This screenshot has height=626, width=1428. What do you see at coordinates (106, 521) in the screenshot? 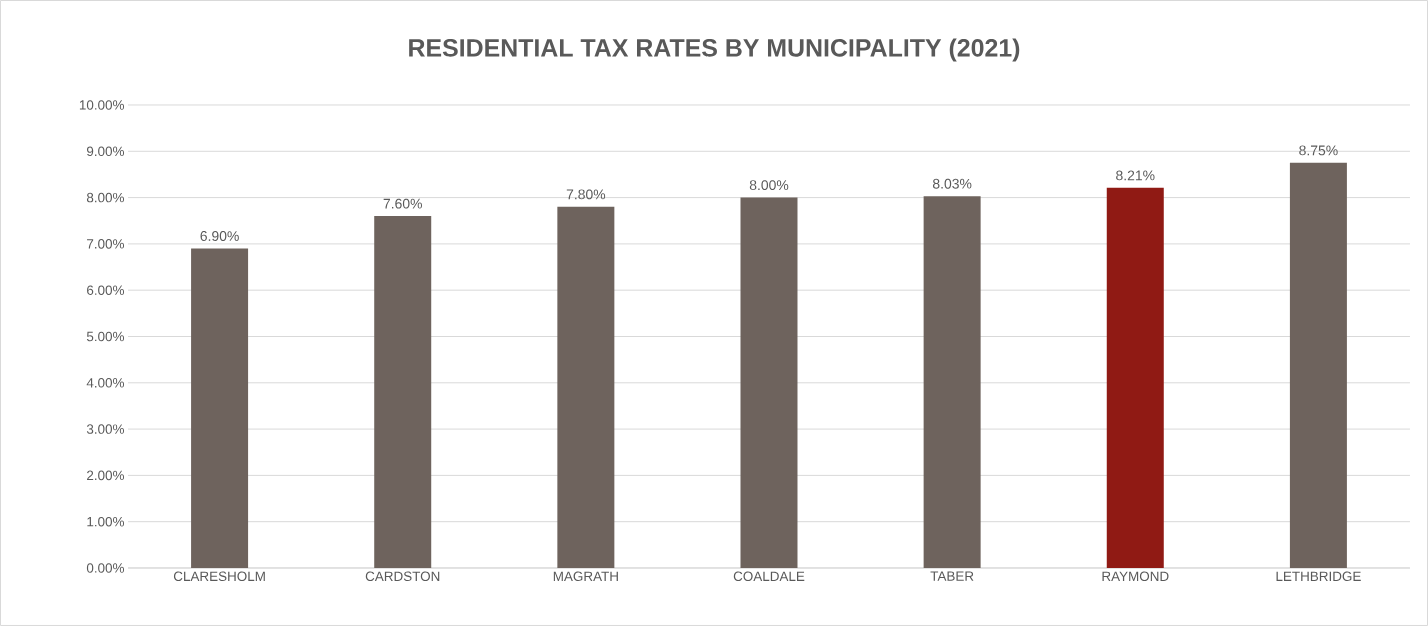
I see `y-tick-label: 1.00%` at bounding box center [106, 521].